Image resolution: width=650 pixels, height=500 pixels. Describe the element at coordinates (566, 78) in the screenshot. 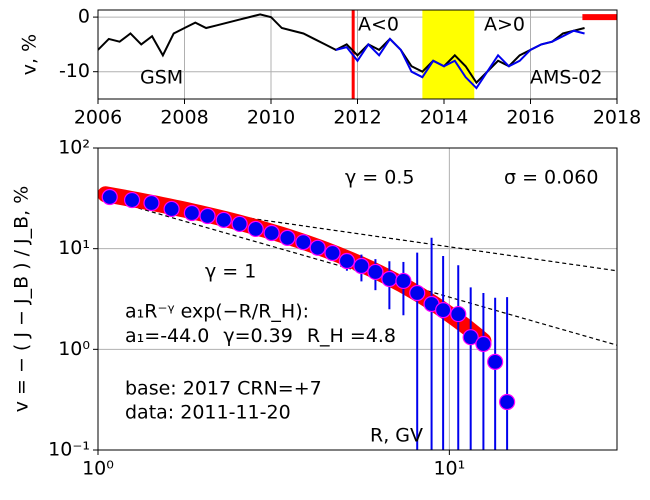

I see `legend-label: AMS-02` at that location.